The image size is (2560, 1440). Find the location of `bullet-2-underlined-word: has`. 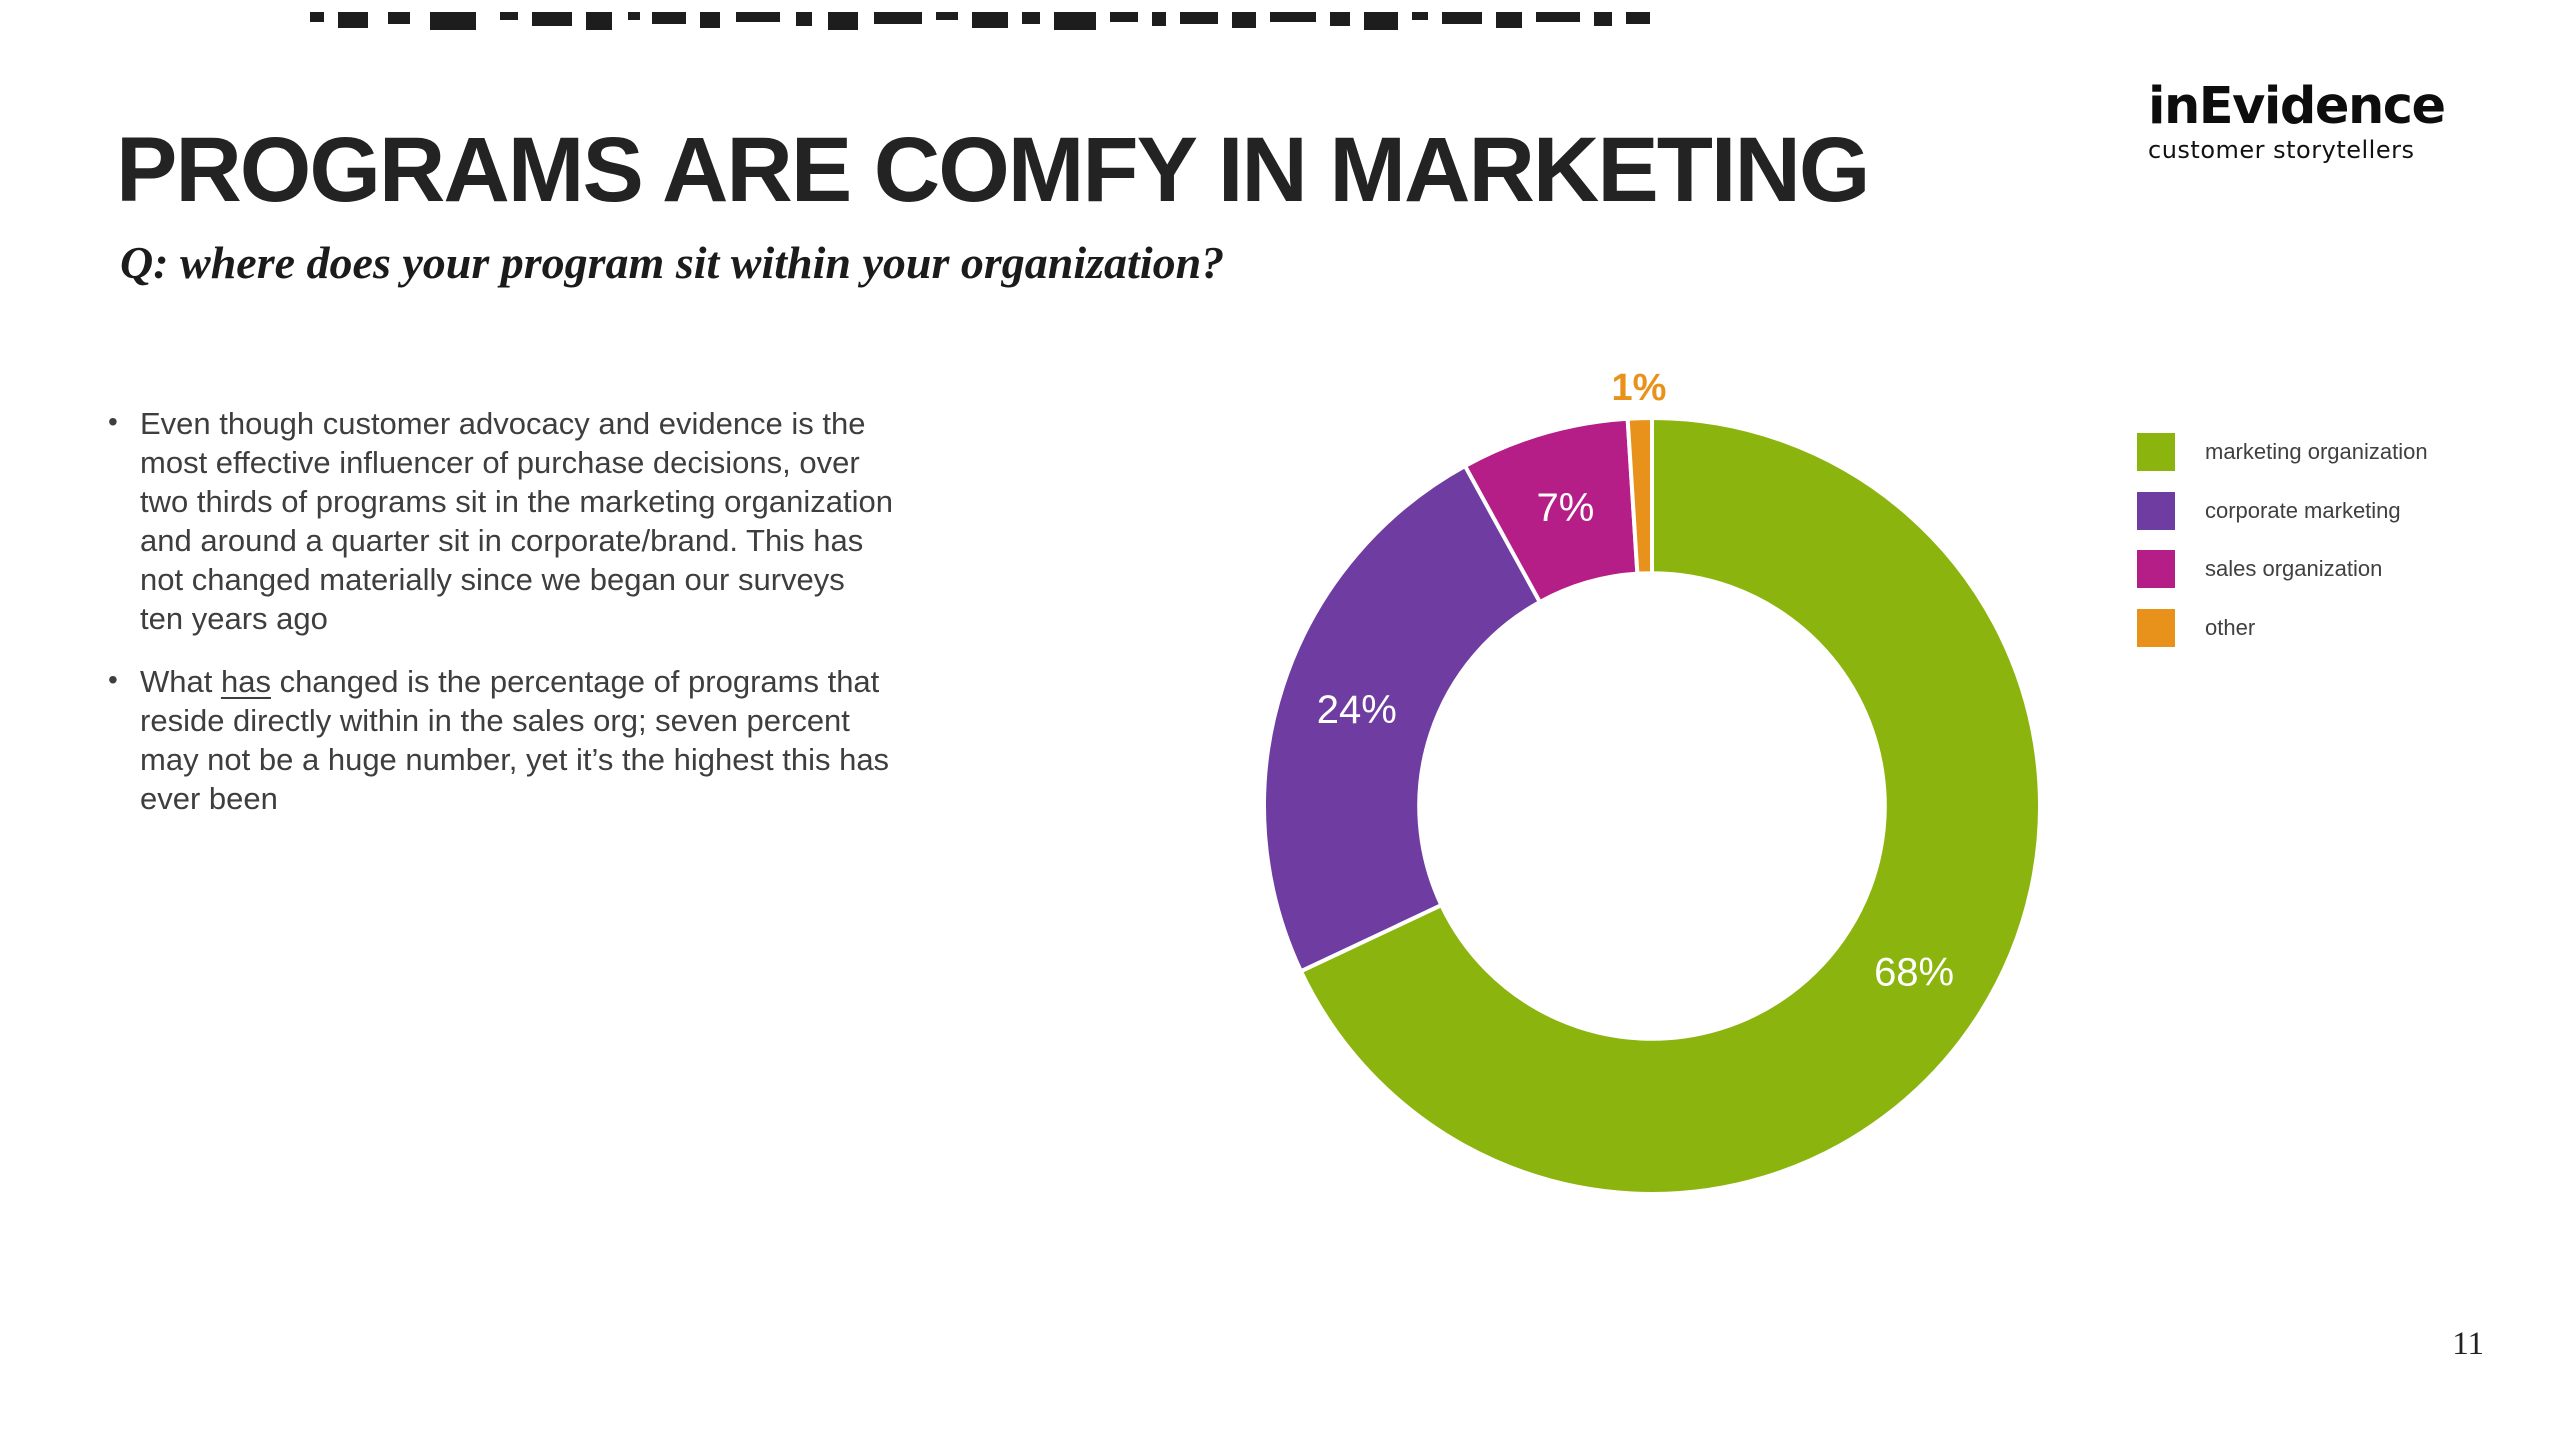

bullet-2-underlined-word: has is located at coordinates (245, 681).